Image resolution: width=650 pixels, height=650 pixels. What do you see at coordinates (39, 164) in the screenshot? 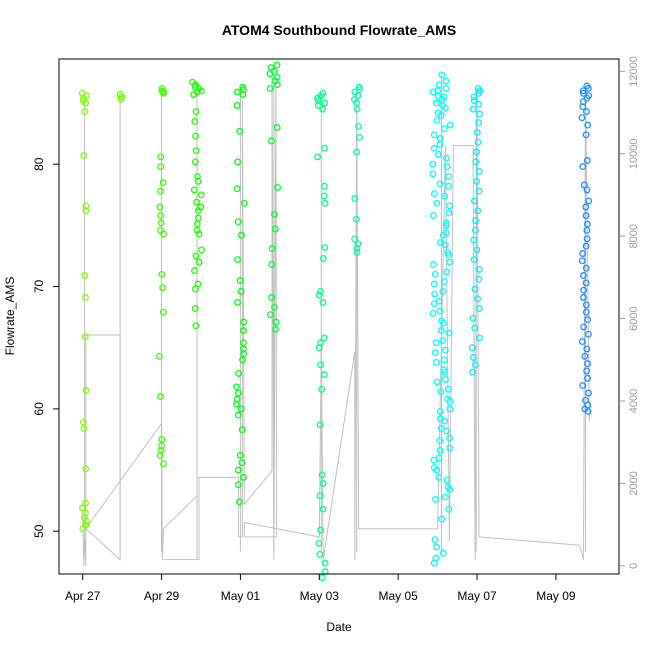
I see `y-tick-label-left: 80` at bounding box center [39, 164].